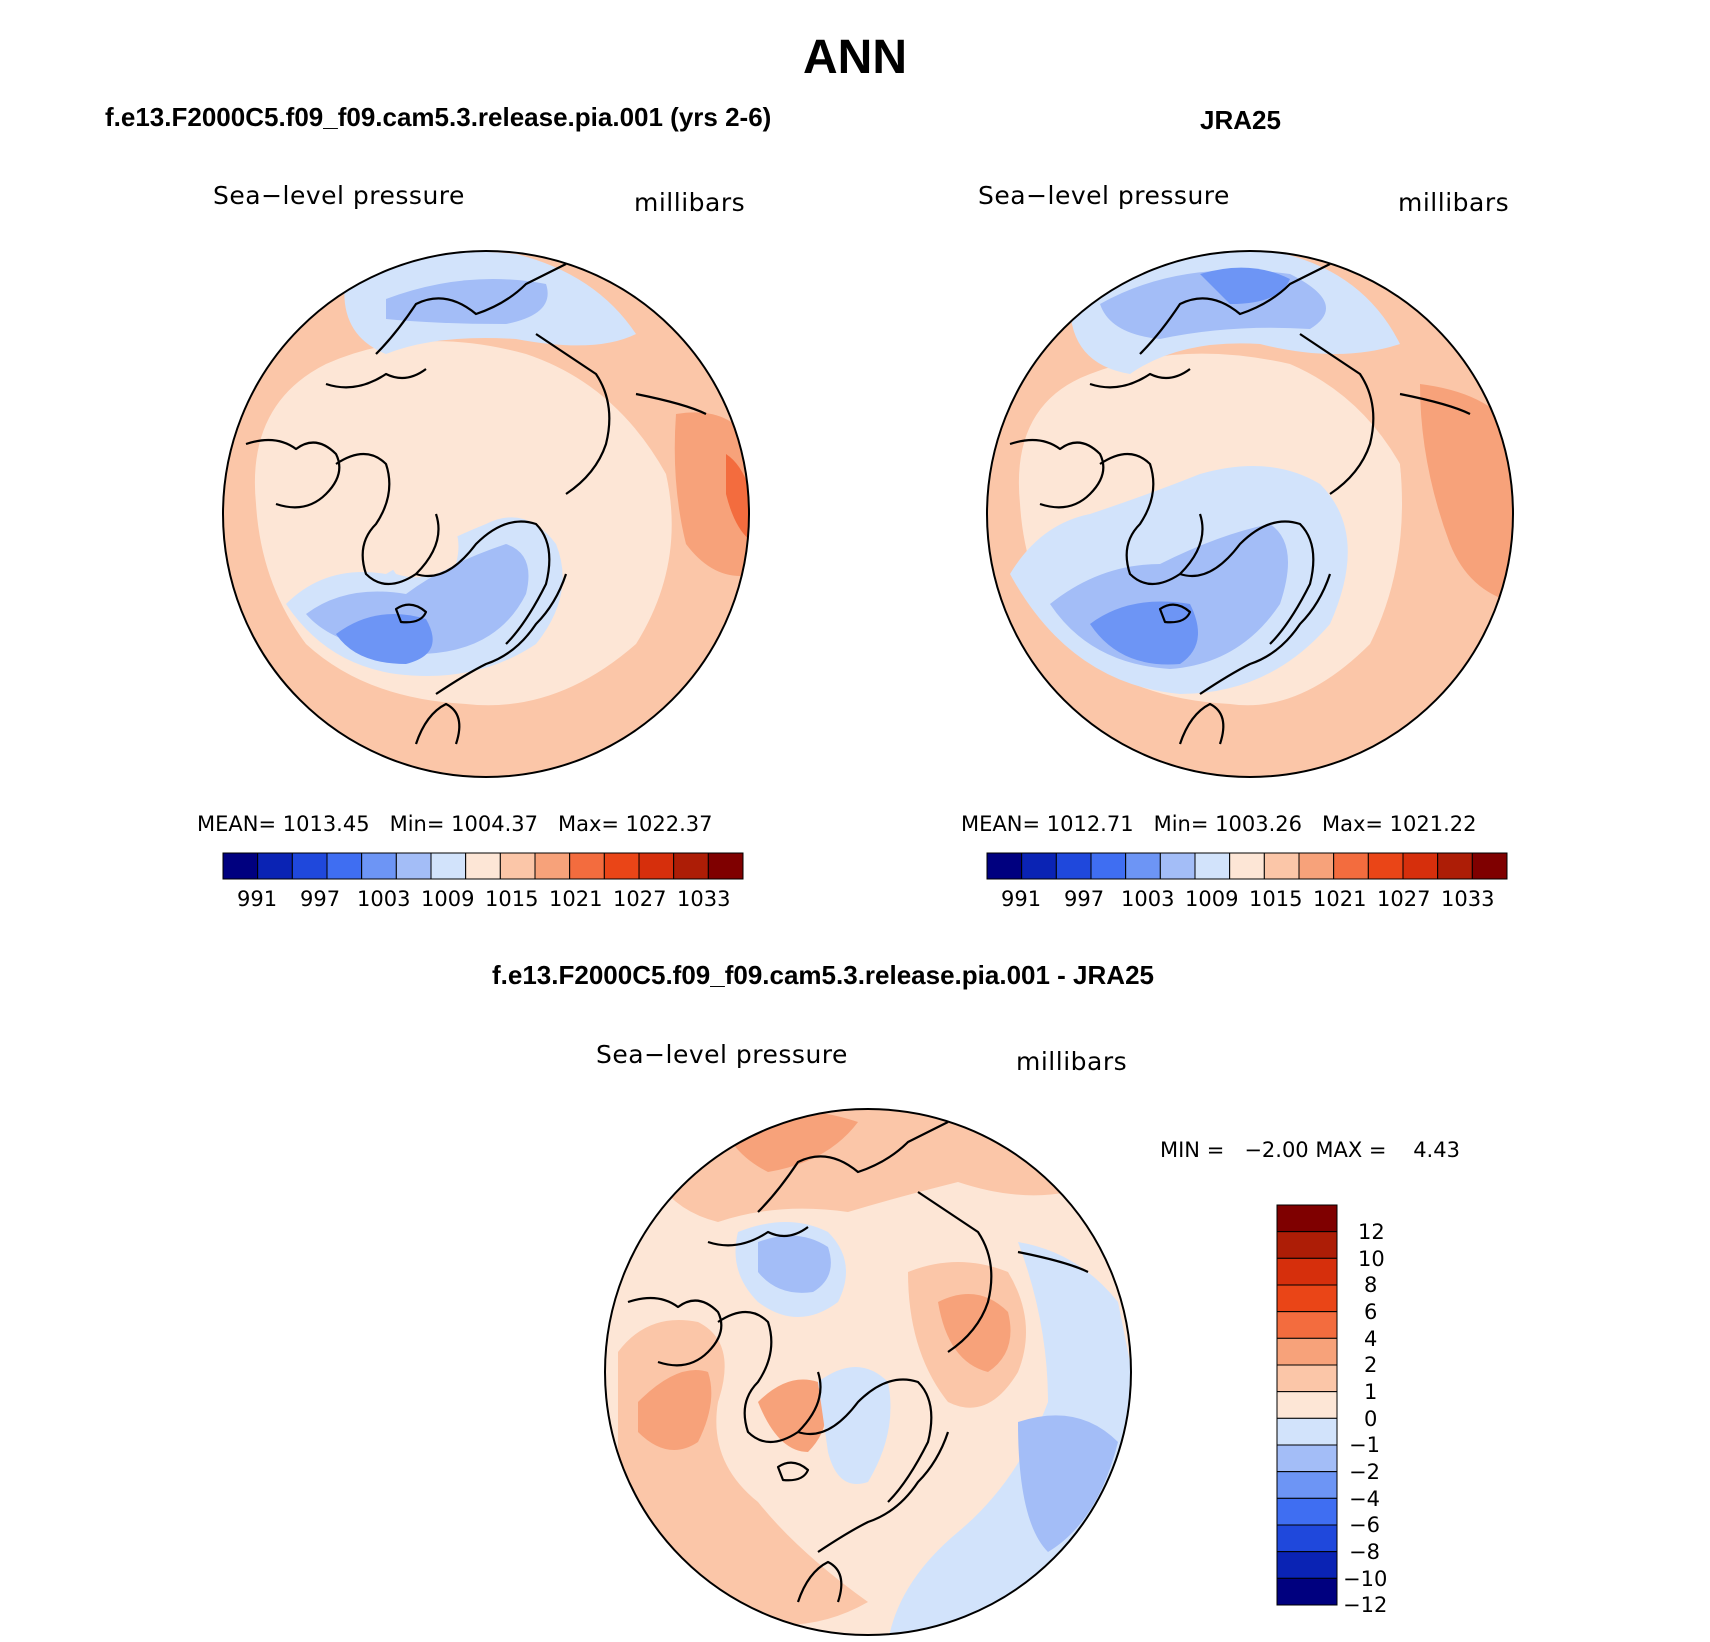 This screenshot has height=1642, width=1710. Describe the element at coordinates (1364, 1552) in the screenshot. I see `colorbar-tick: −8` at that location.